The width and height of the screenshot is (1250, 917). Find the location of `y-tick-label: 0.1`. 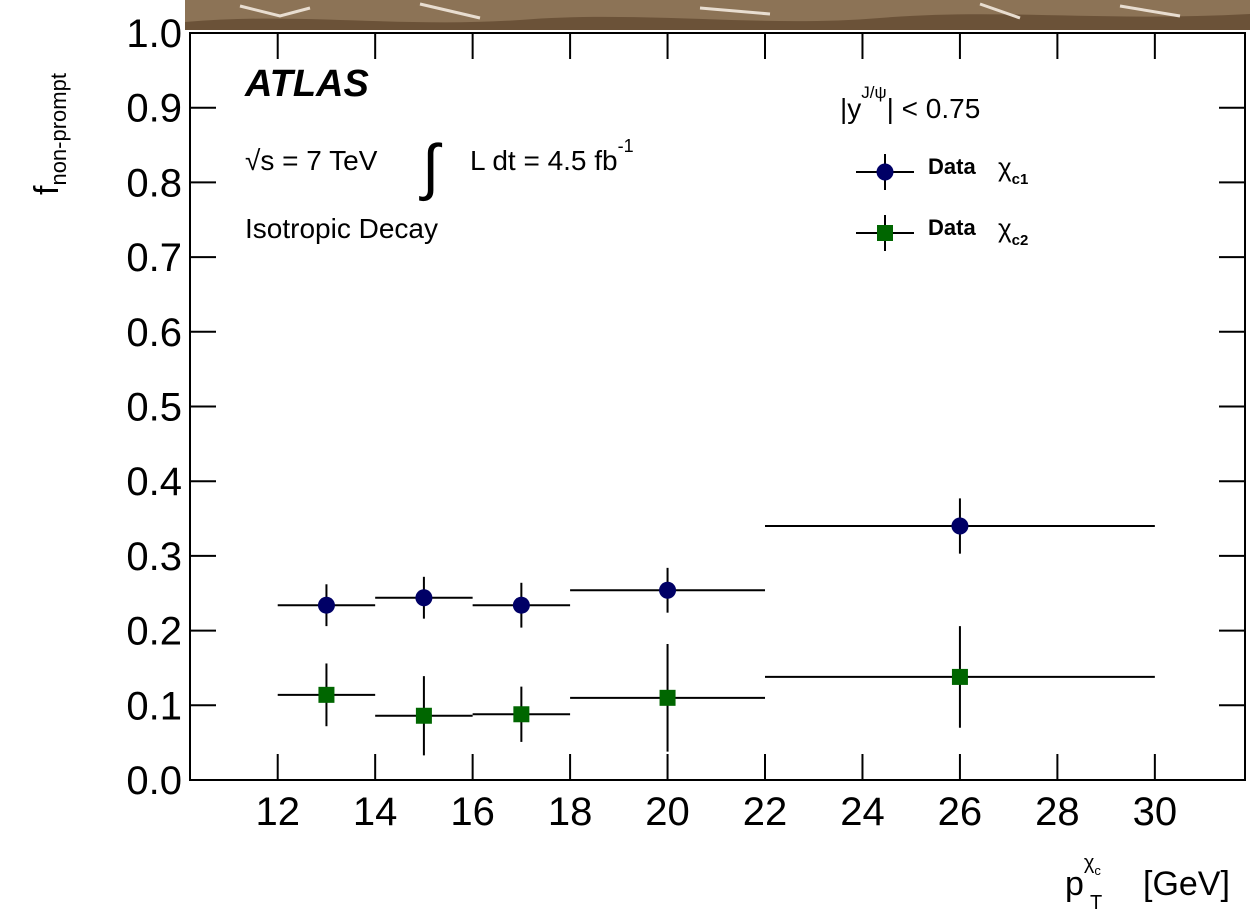

y-tick-label: 0.1 is located at coordinates (154, 706).